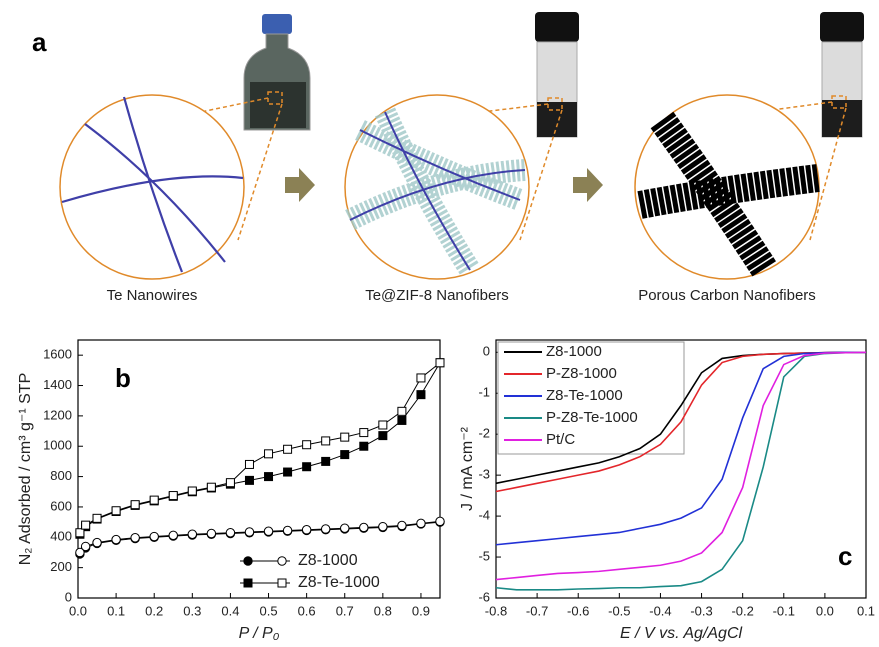  What do you see at coordinates (825, 610) in the screenshot?
I see `x-tick-label: 0.0` at bounding box center [825, 610].